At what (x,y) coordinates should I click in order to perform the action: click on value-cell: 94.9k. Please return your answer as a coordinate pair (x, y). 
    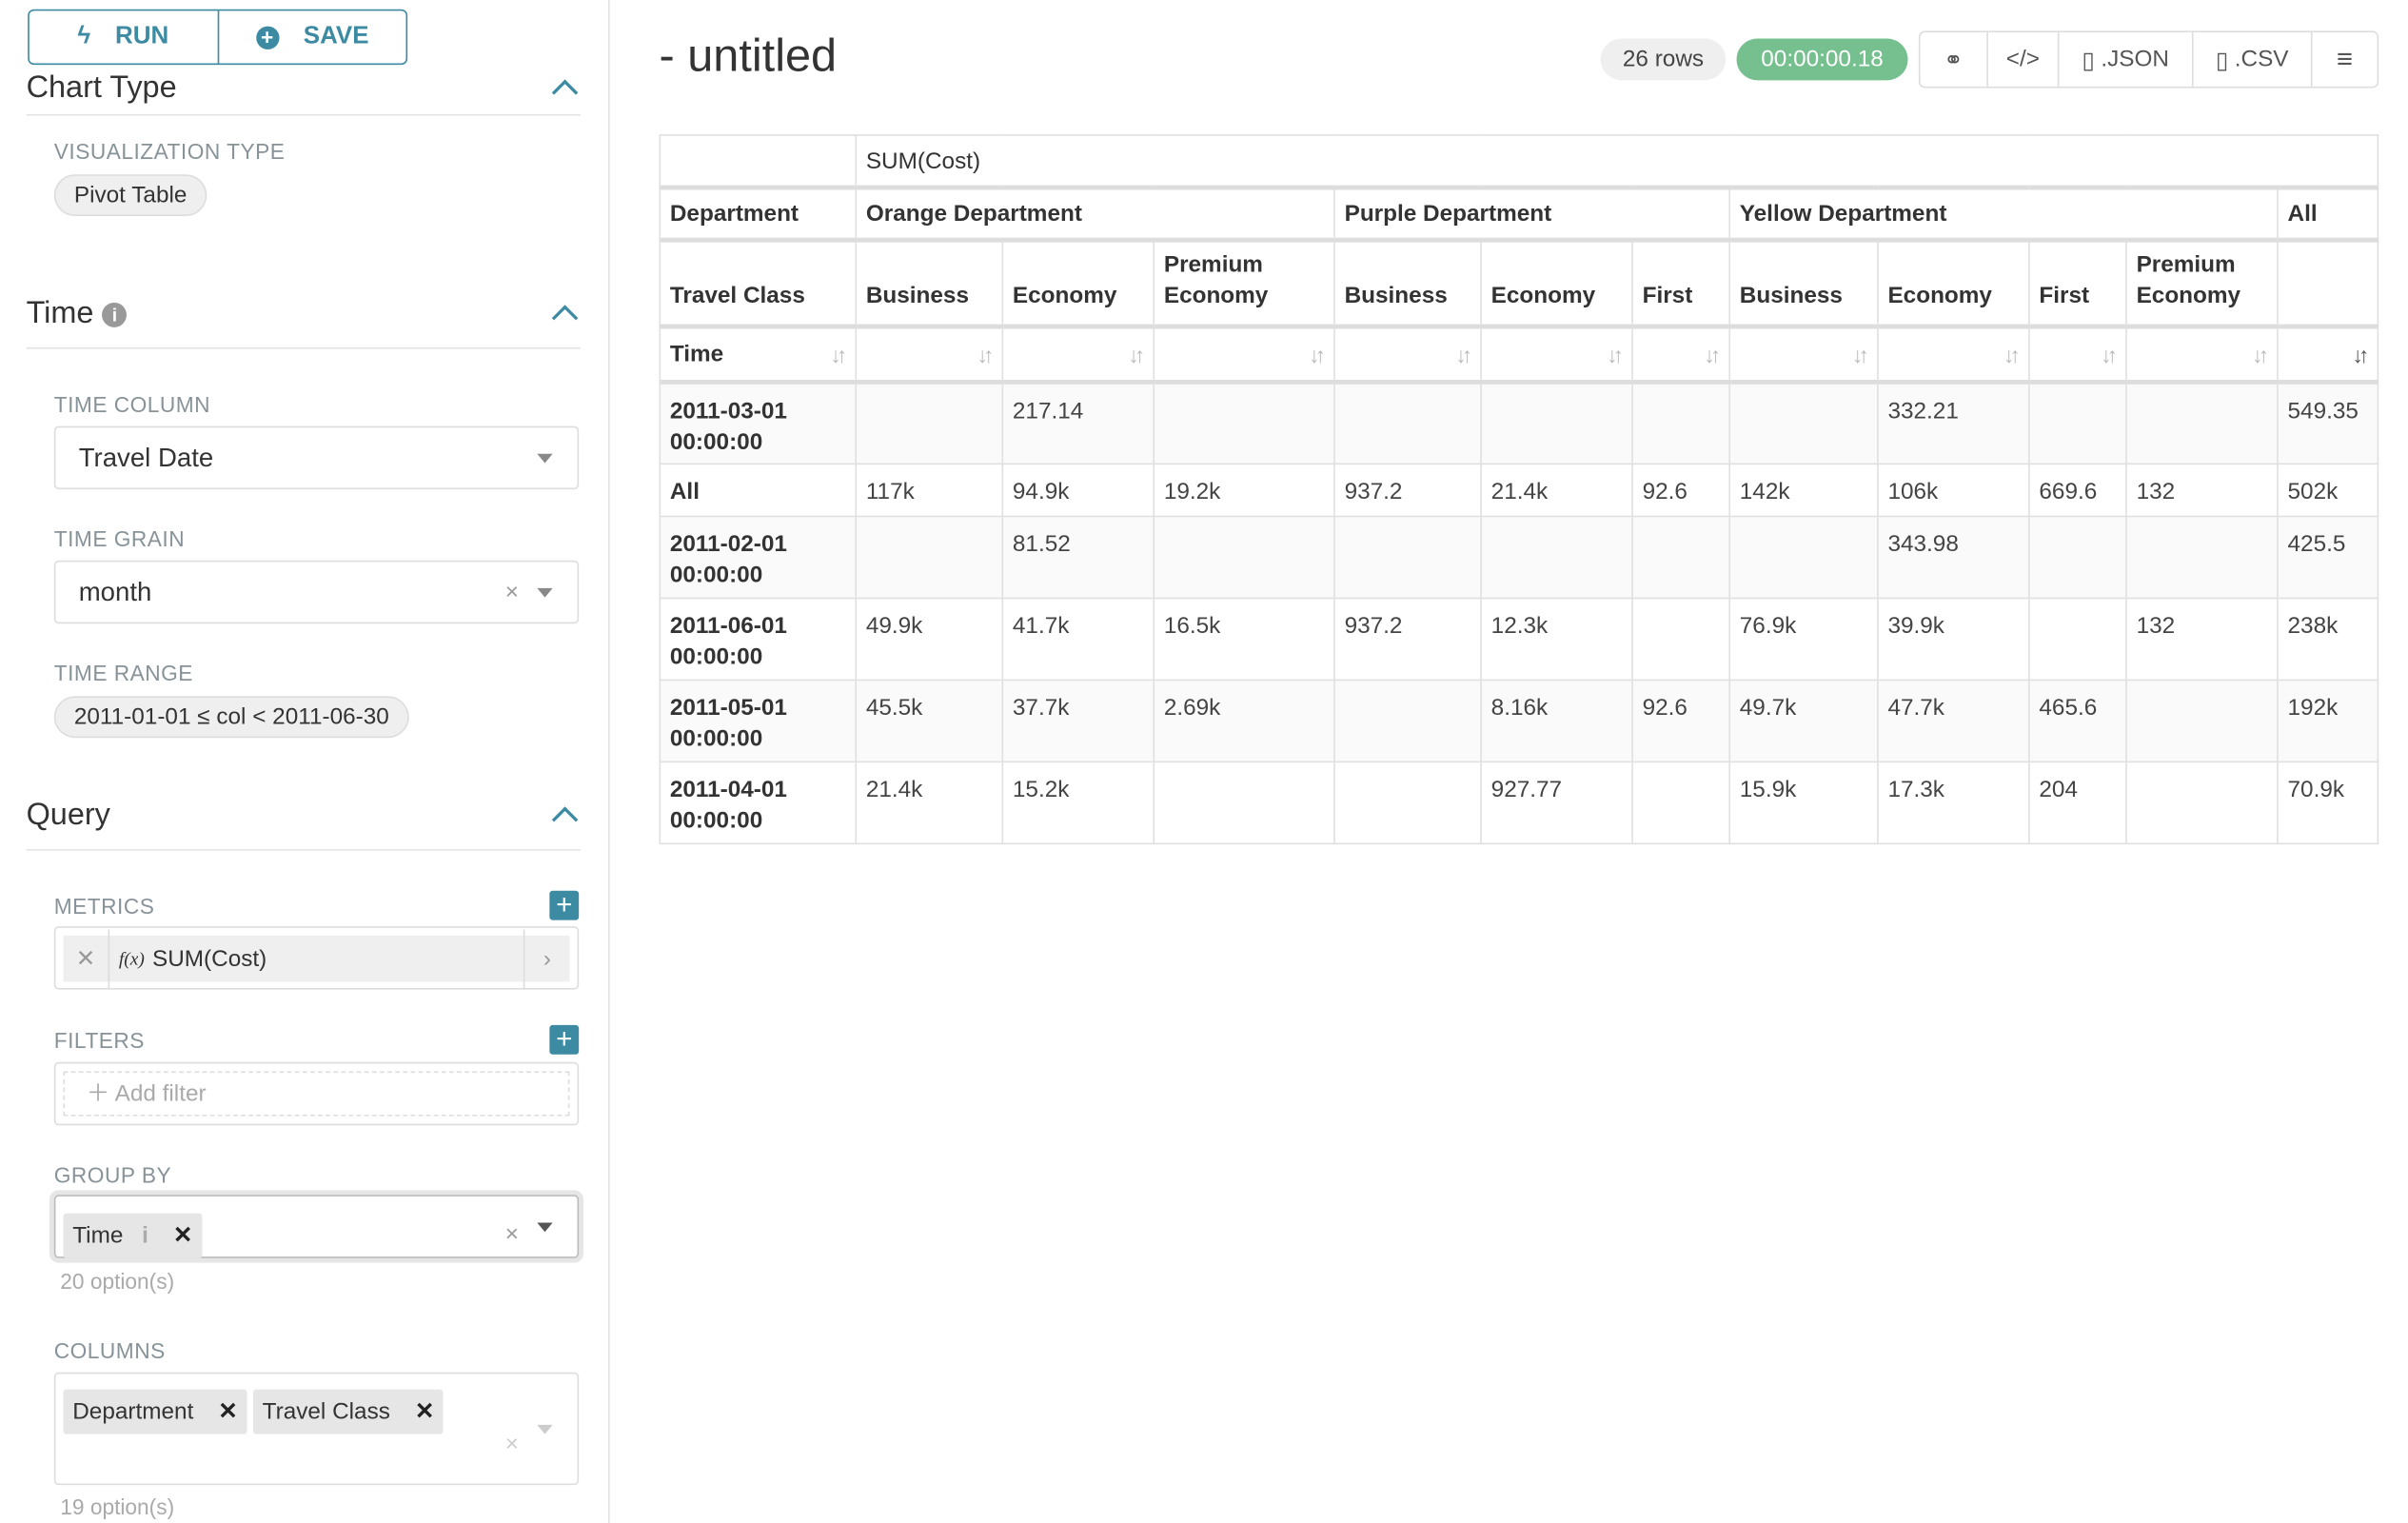
    Looking at the image, I should click on (1078, 491).